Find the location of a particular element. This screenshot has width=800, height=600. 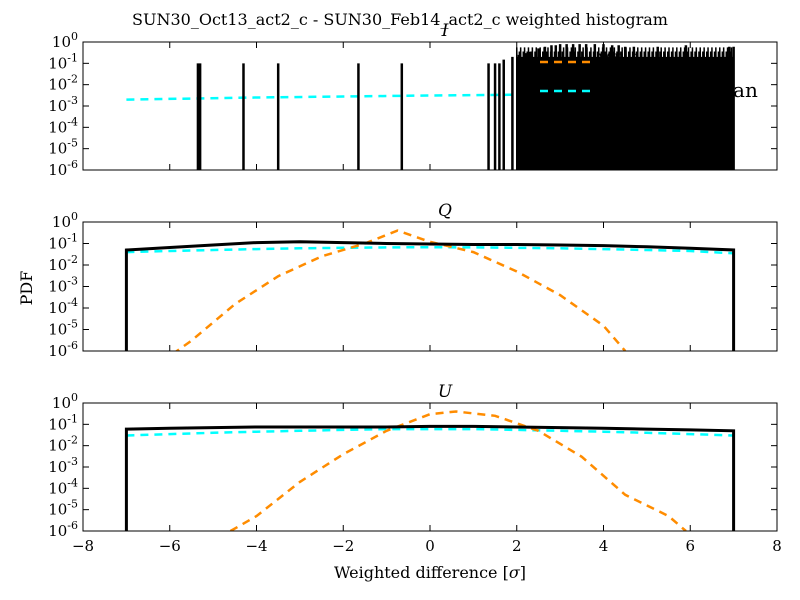

x-tick-label: 0 is located at coordinates (430, 546).